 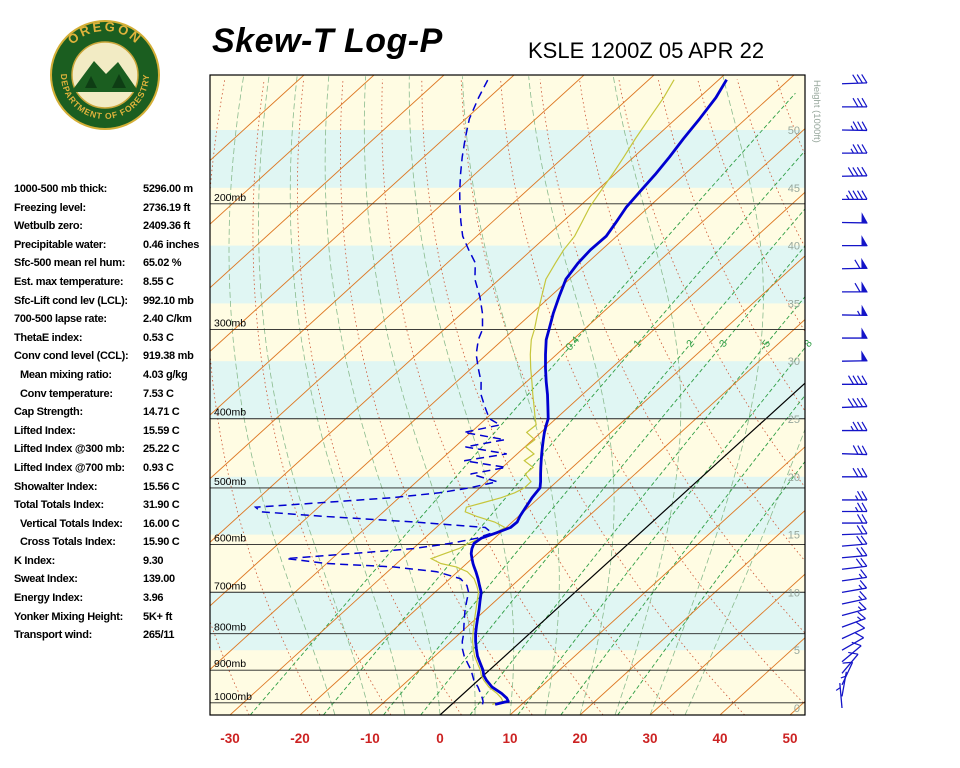 What do you see at coordinates (158, 616) in the screenshot?
I see `stat-value: 5K+ ft` at bounding box center [158, 616].